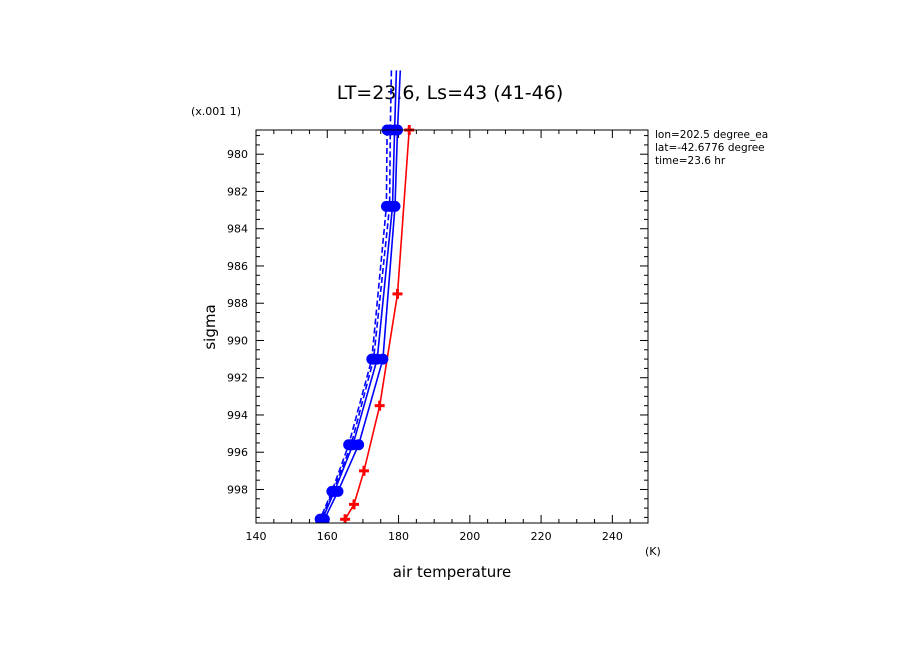  What do you see at coordinates (237, 229) in the screenshot?
I see `y-tick-label: 984` at bounding box center [237, 229].